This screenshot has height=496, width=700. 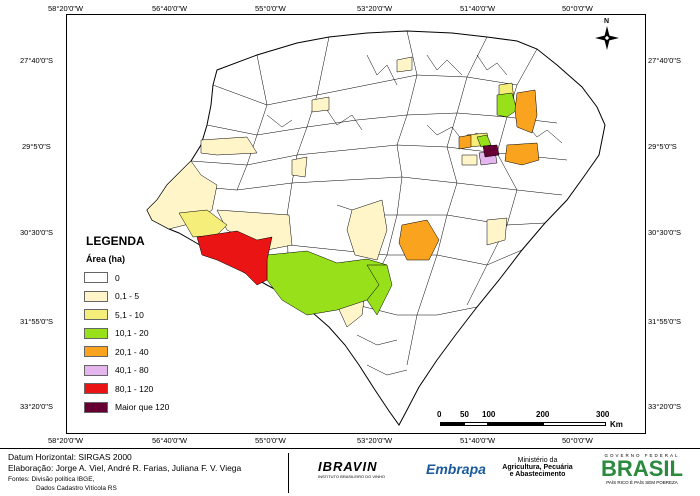 I want to click on coord-right-1: 27°40'0"S, so click(x=664, y=60).